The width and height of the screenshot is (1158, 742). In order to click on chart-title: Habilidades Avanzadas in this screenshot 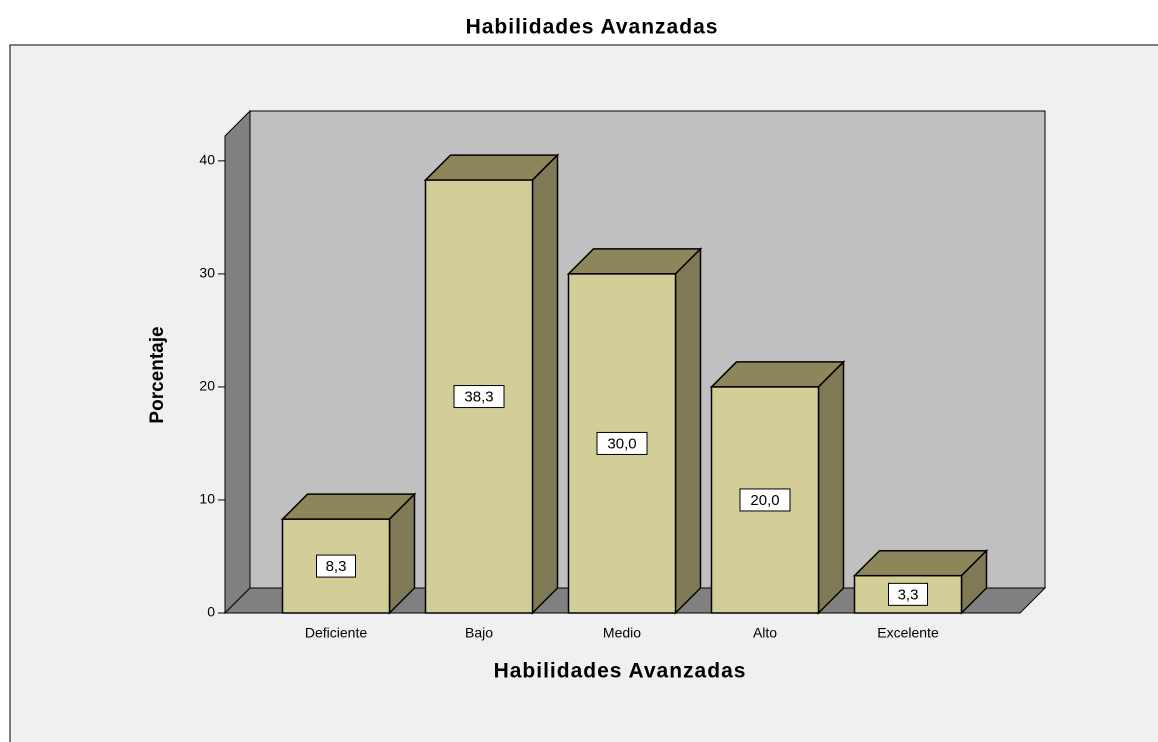, I will do `click(592, 27)`.